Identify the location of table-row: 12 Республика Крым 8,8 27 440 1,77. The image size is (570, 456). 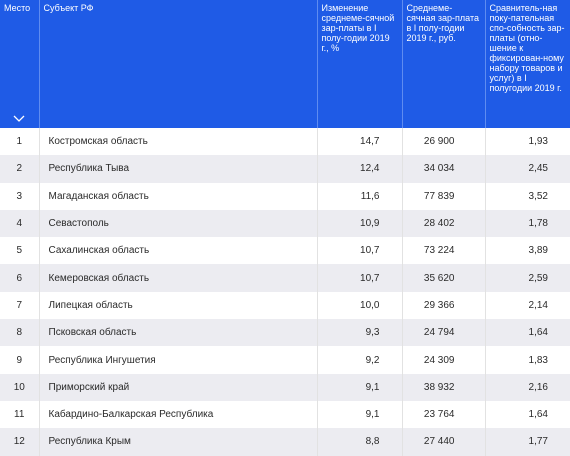
(285, 442).